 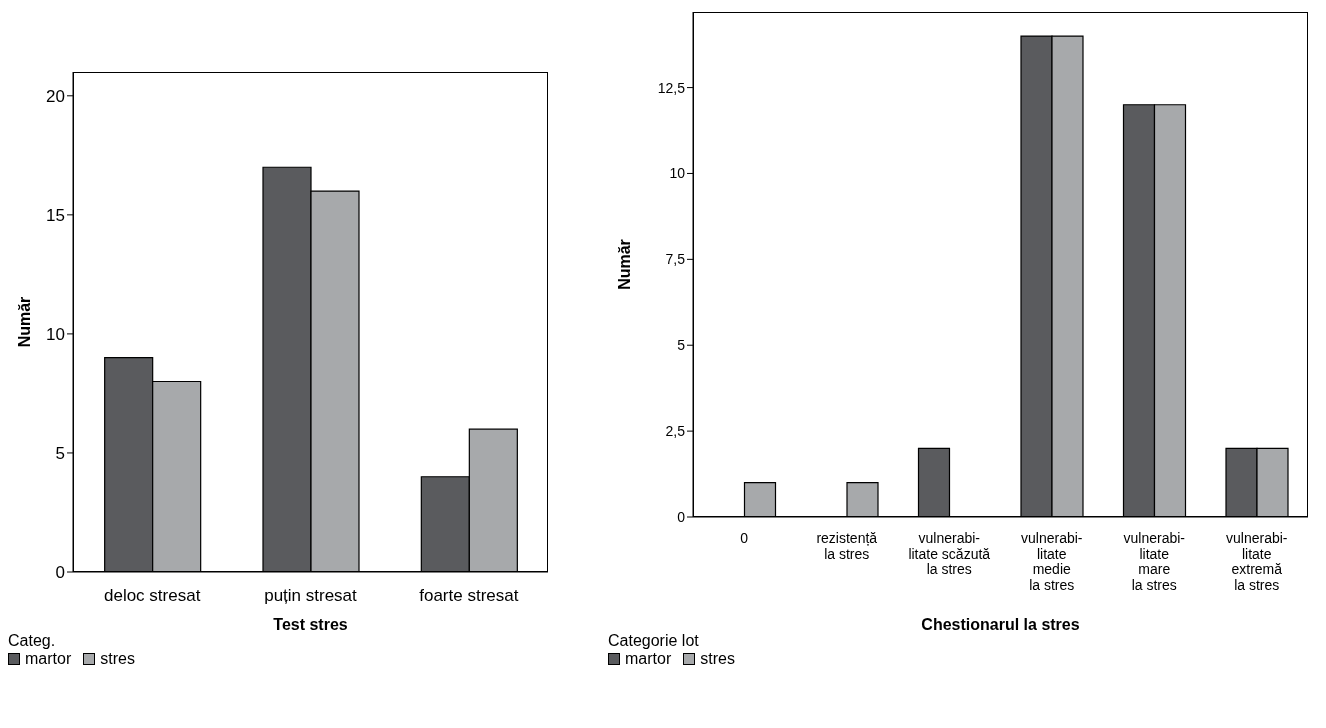 What do you see at coordinates (675, 259) in the screenshot?
I see `y-tick-label: 7,5` at bounding box center [675, 259].